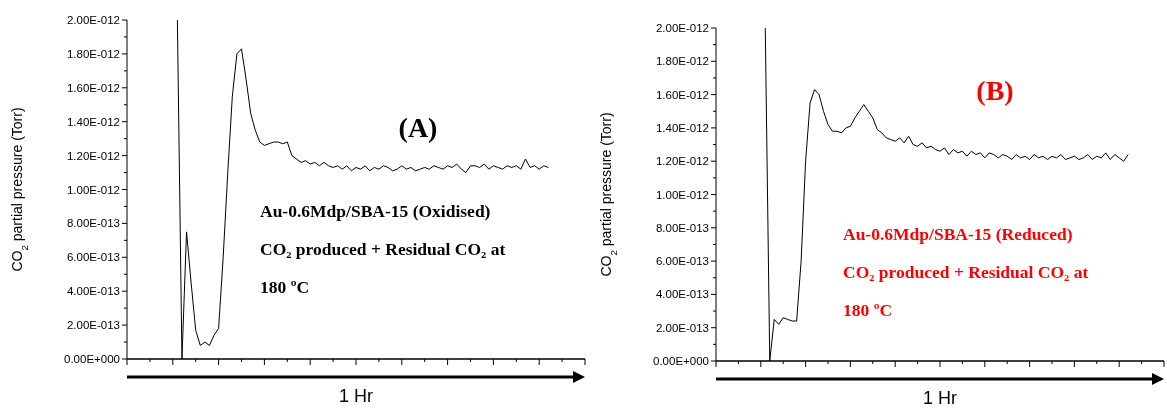 The height and width of the screenshot is (408, 1167). I want to click on annotation: Au-0.6Mdp/SBA-15 (Reduced), so click(958, 234).